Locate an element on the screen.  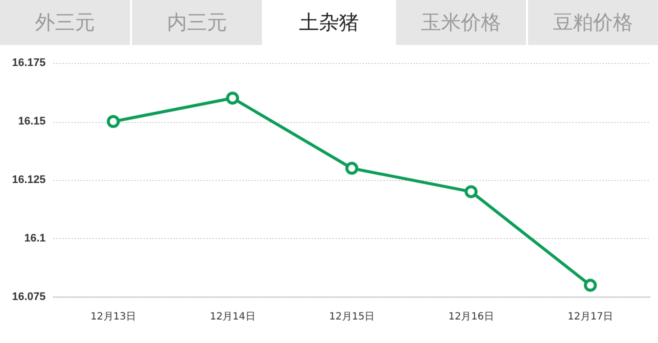
y-tick-label: 16.125 is located at coordinates (29, 180).